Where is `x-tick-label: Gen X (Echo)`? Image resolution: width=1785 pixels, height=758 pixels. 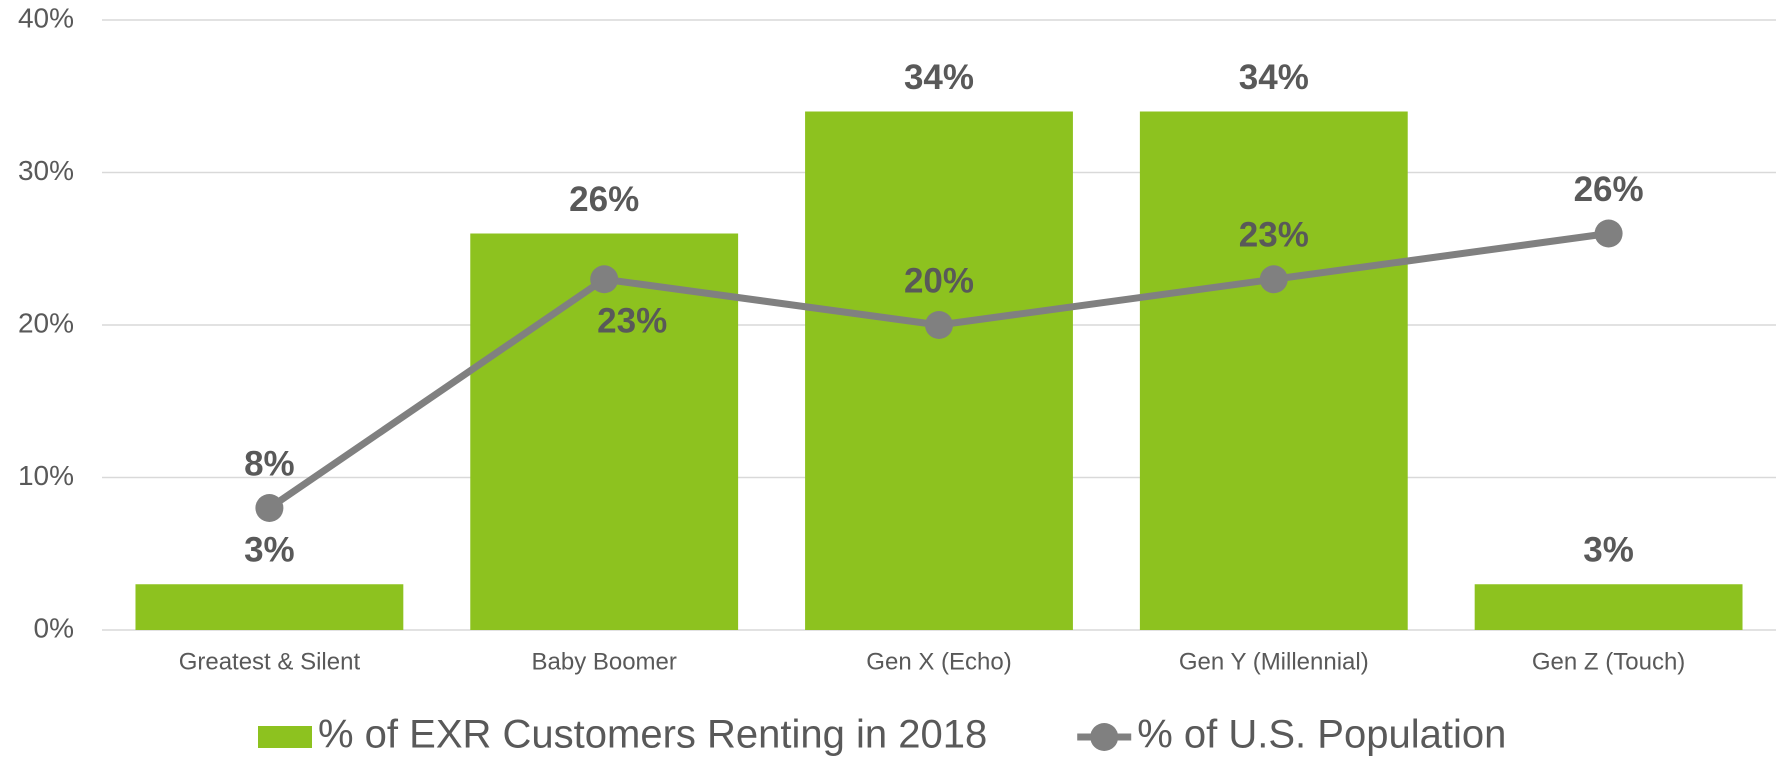
x-tick-label: Gen X (Echo) is located at coordinates (938, 661).